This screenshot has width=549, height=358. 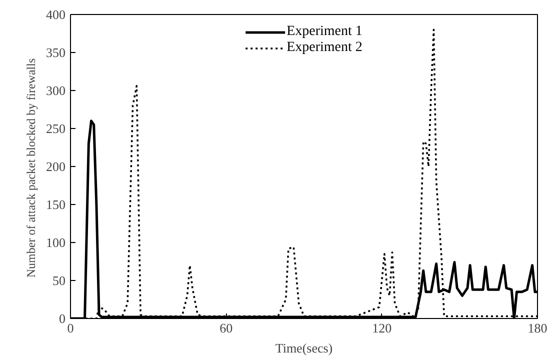 I want to click on legend-label: Experiment 1, so click(x=324, y=32).